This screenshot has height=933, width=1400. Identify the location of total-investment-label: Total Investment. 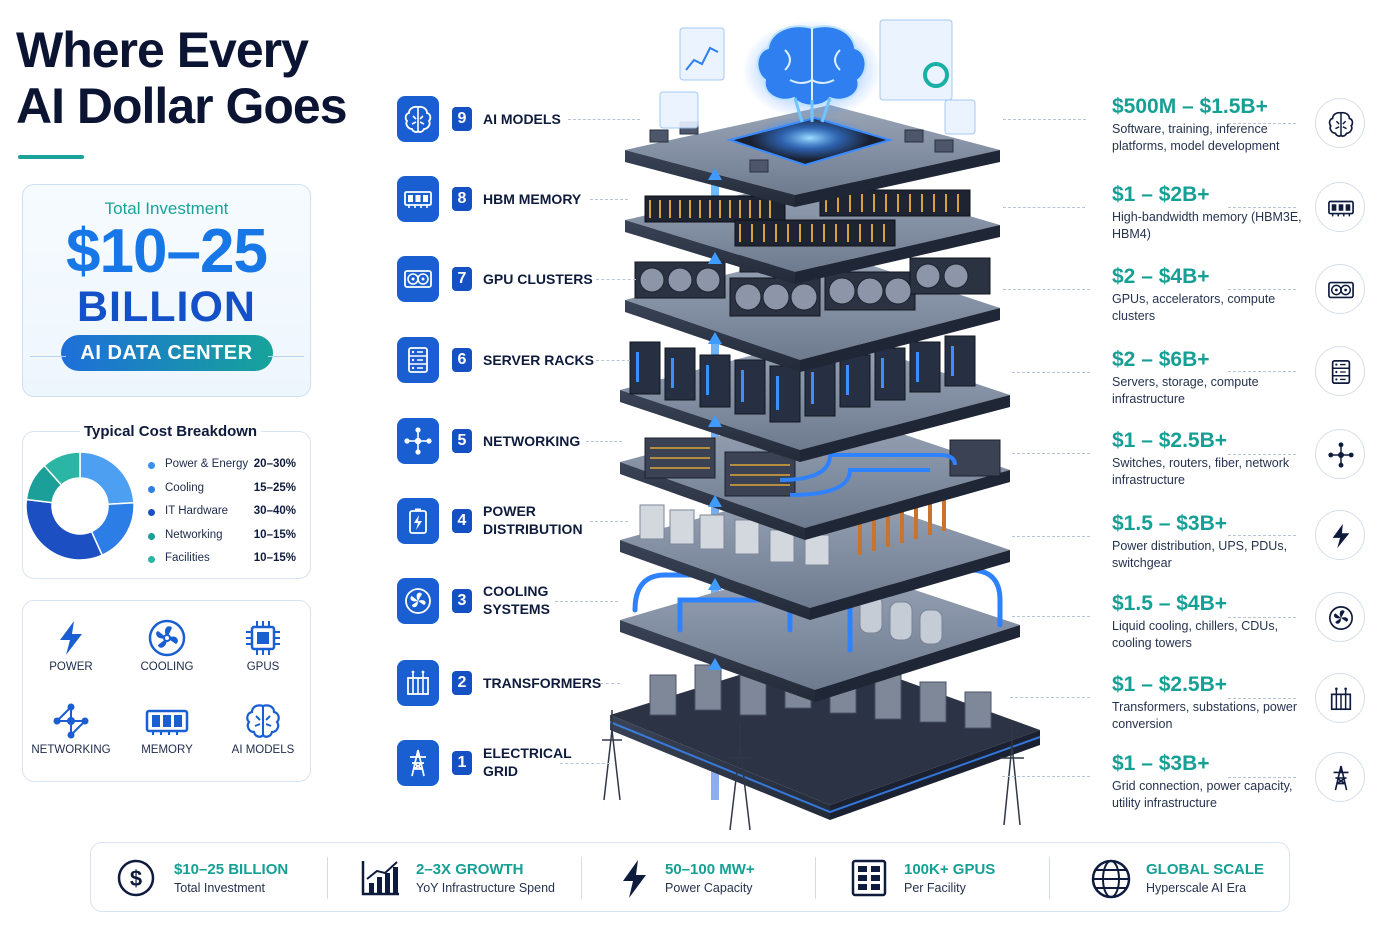
(166, 208).